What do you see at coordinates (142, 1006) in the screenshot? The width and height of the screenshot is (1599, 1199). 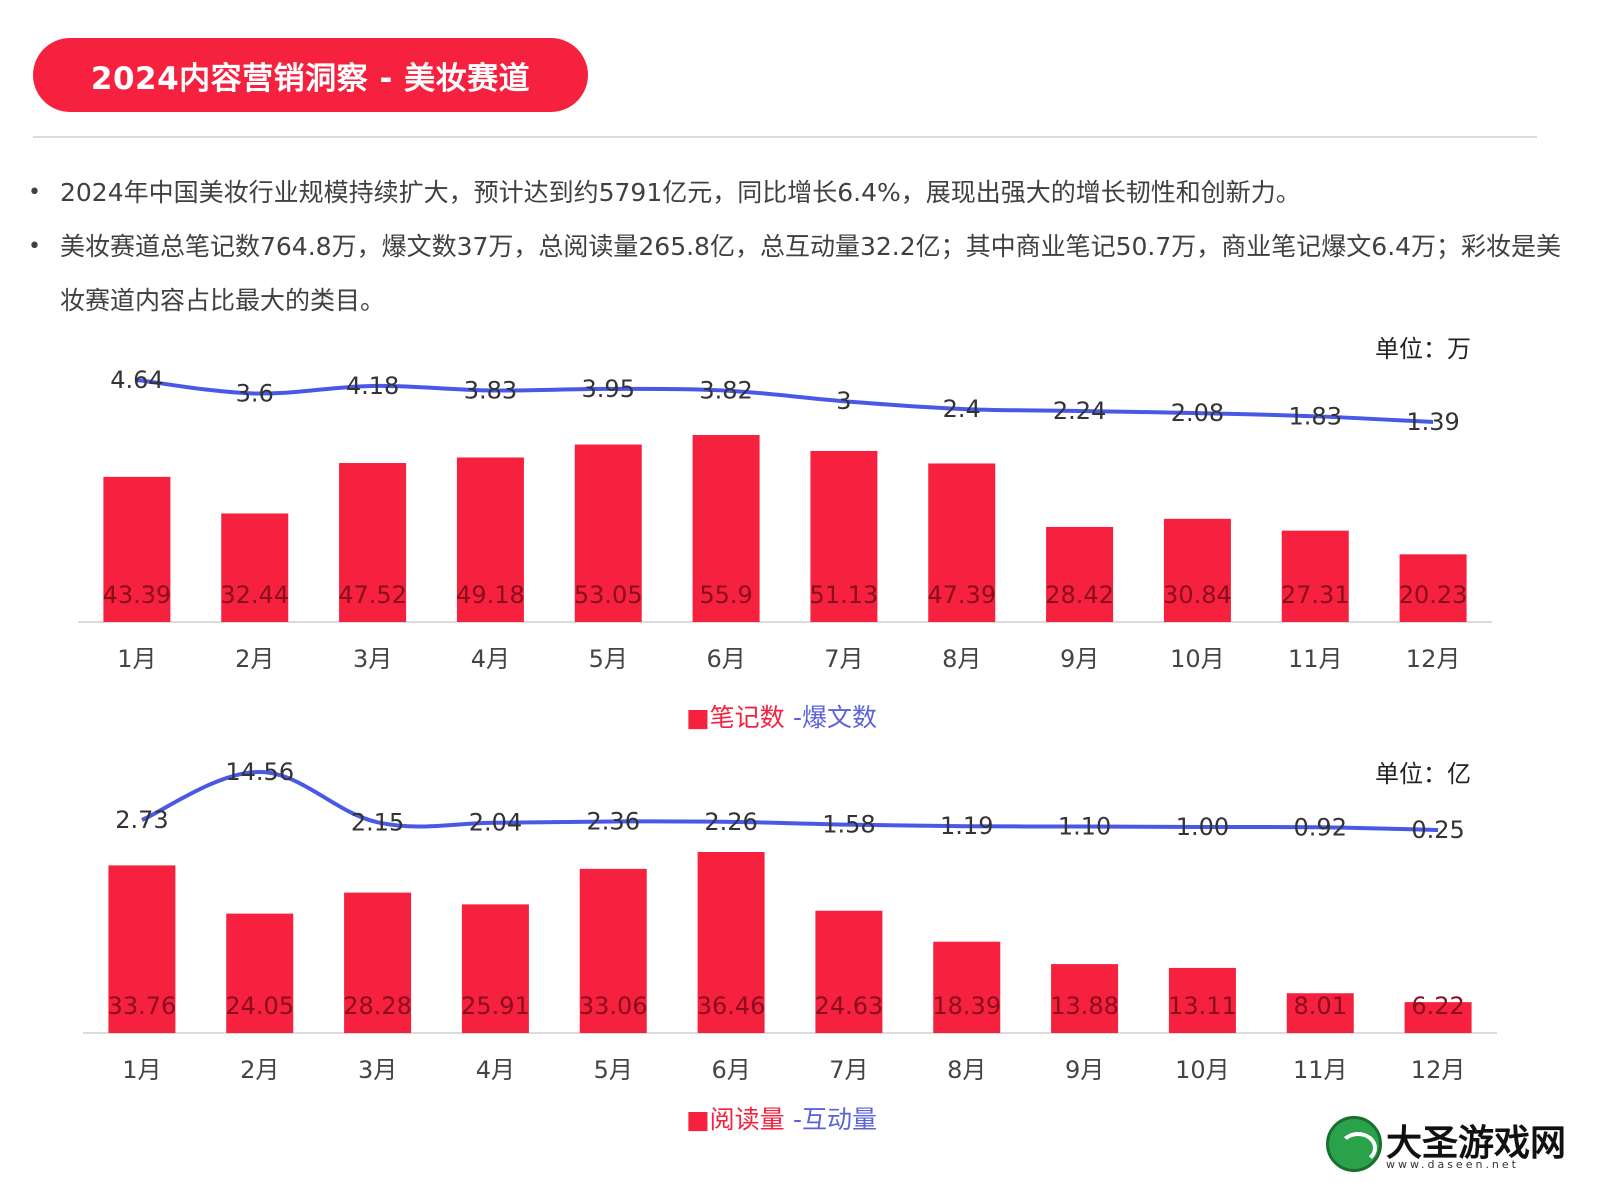 I see `bar-value-label: 33.76` at bounding box center [142, 1006].